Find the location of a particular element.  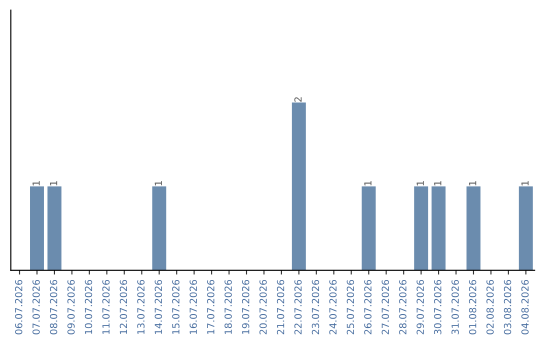

x-tick-label: 23.07.2026 is located at coordinates (316, 307).